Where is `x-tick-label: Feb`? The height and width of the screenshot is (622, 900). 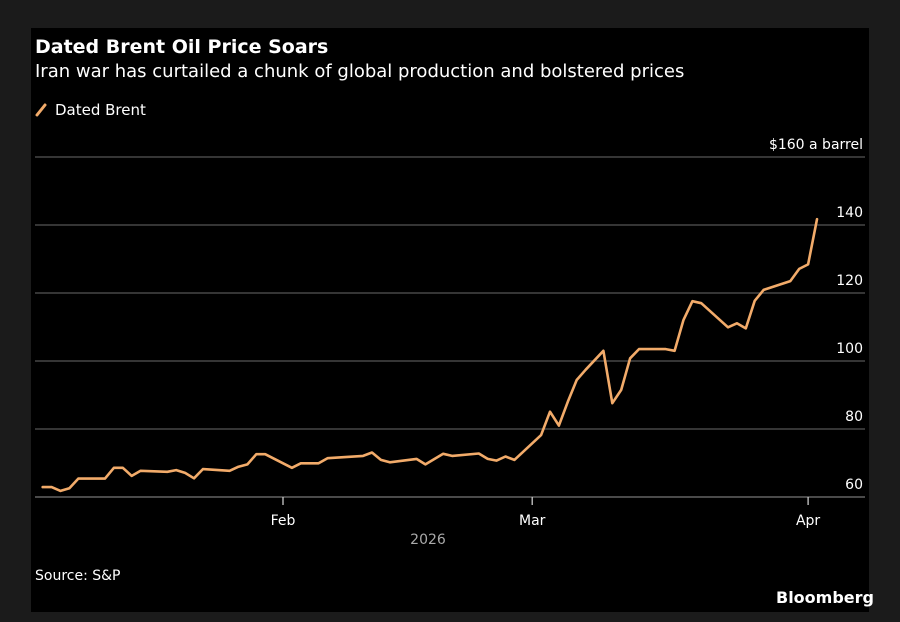
x-tick-label: Feb is located at coordinates (283, 521).